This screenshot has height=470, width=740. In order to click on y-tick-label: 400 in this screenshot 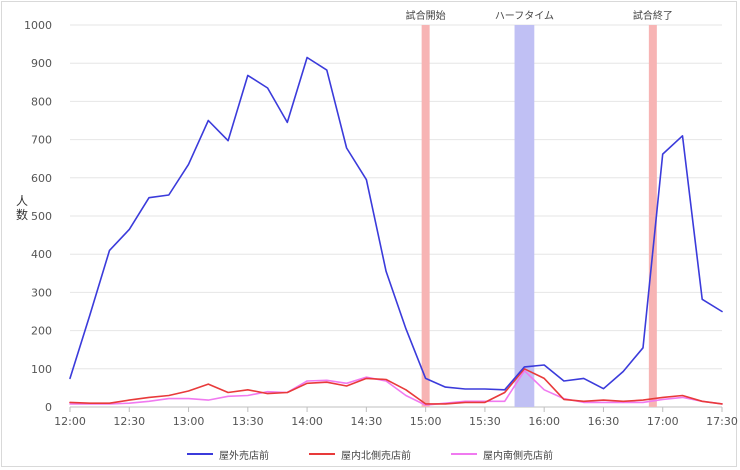, I will do `click(41, 254)`.